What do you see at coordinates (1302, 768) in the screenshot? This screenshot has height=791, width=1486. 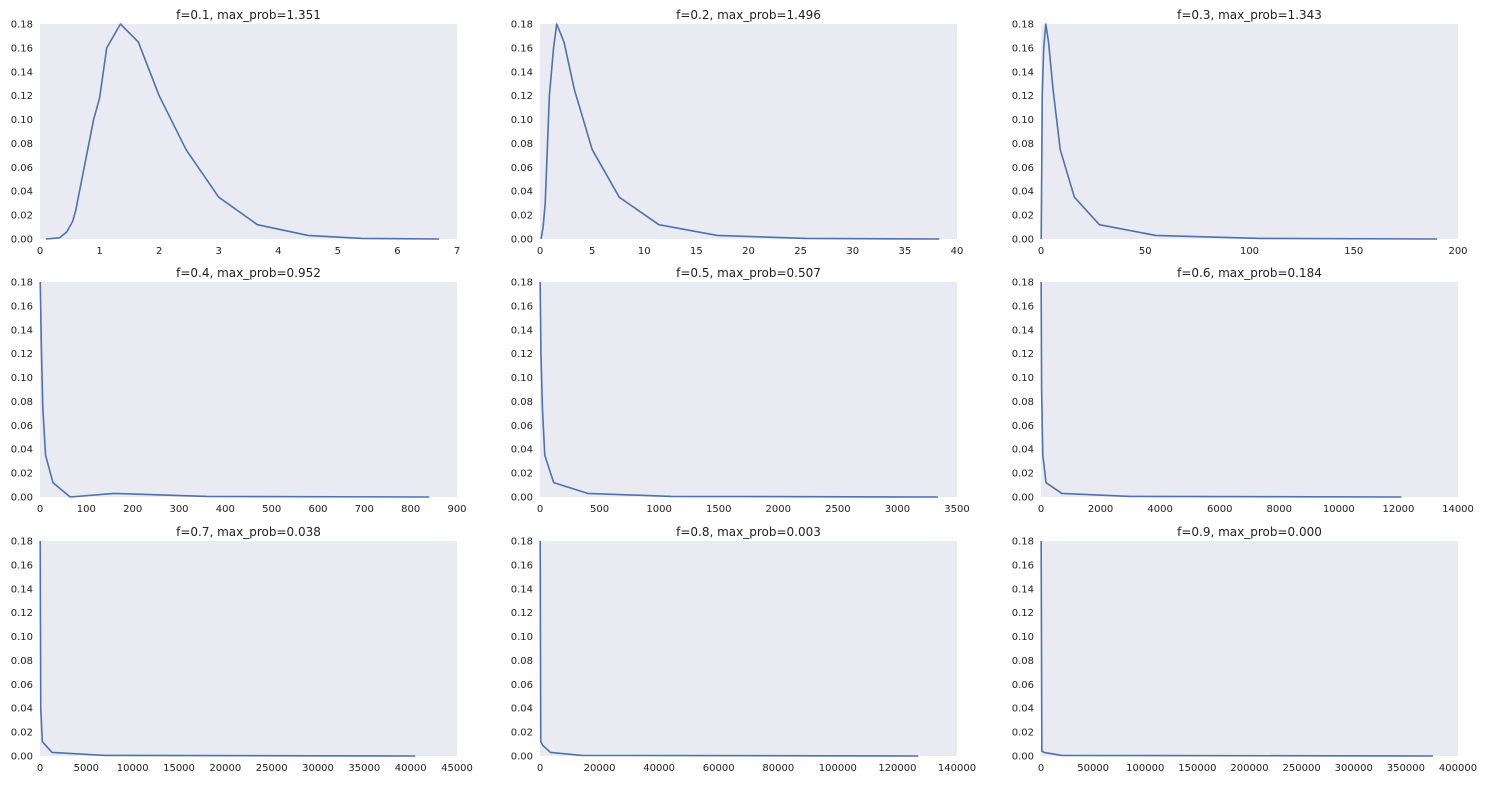 I see `x-tick-label: 250000` at bounding box center [1302, 768].